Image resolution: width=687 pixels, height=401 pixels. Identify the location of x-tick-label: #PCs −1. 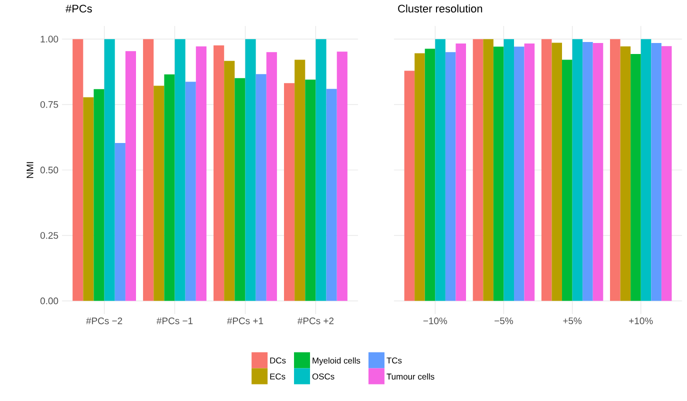
(174, 321).